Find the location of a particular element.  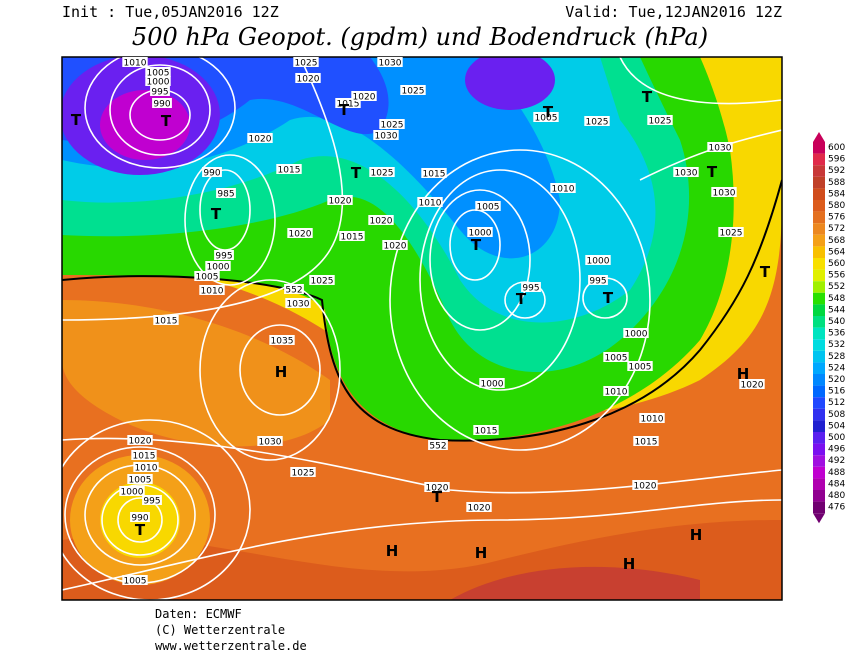

legend-label: 568 is located at coordinates (836, 241).